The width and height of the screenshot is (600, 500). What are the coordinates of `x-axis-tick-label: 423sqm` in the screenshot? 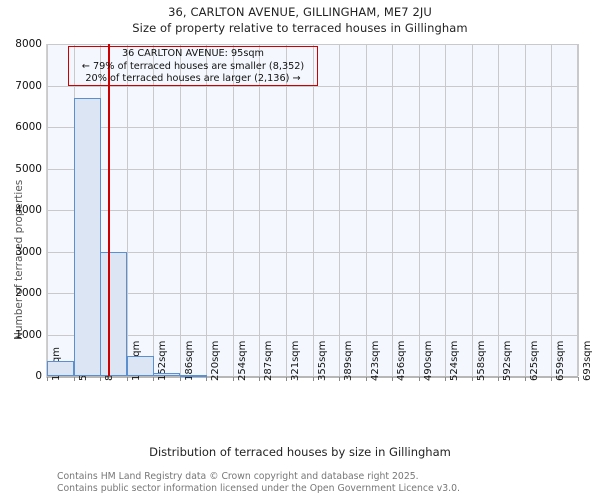 It's located at (375, 360).